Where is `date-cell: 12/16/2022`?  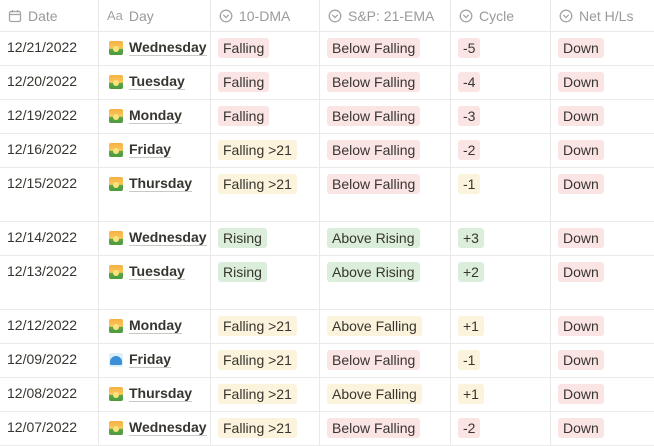 date-cell: 12/16/2022 is located at coordinates (49, 150).